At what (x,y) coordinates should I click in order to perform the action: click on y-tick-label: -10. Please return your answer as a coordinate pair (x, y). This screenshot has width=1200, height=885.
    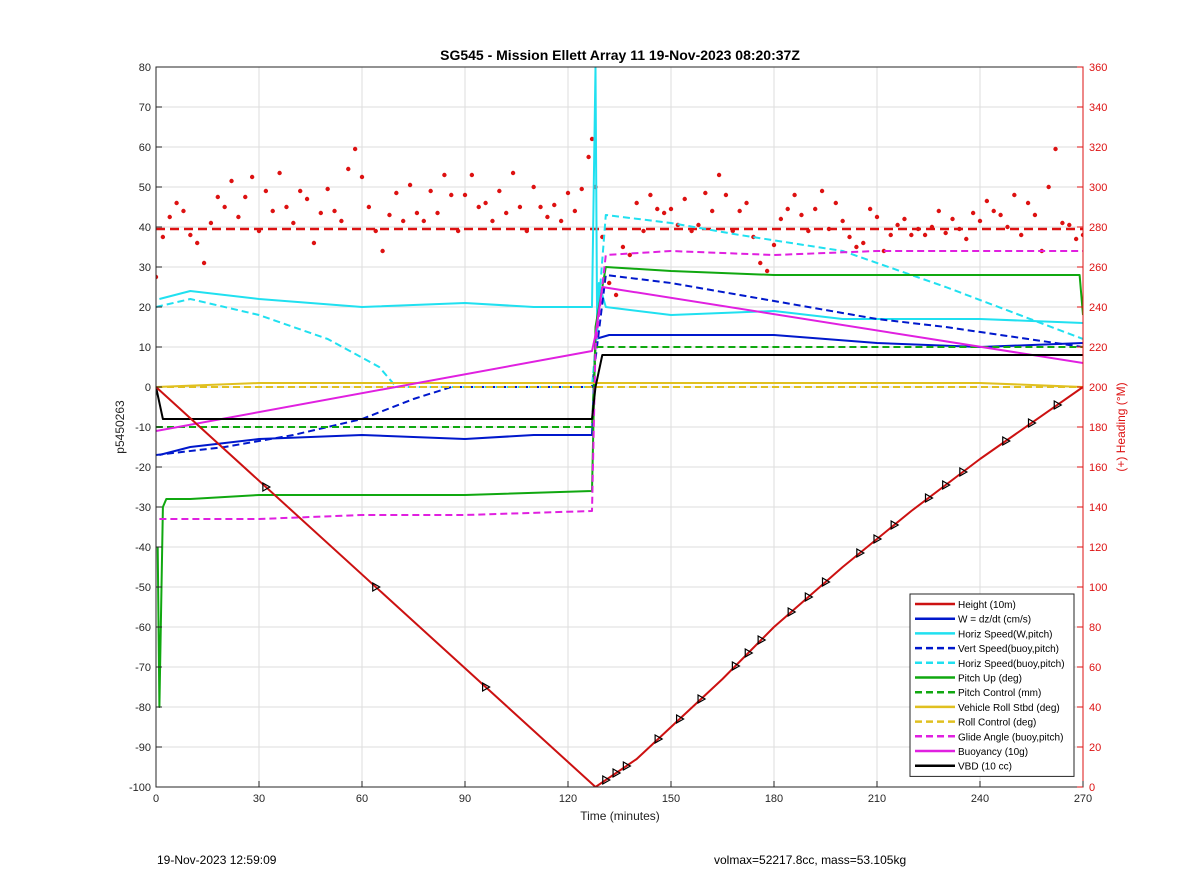
    Looking at the image, I should click on (143, 428).